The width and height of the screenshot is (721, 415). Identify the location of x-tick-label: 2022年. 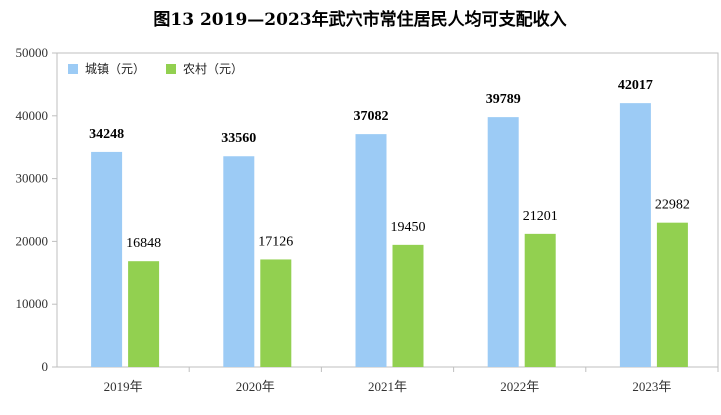
(519, 386).